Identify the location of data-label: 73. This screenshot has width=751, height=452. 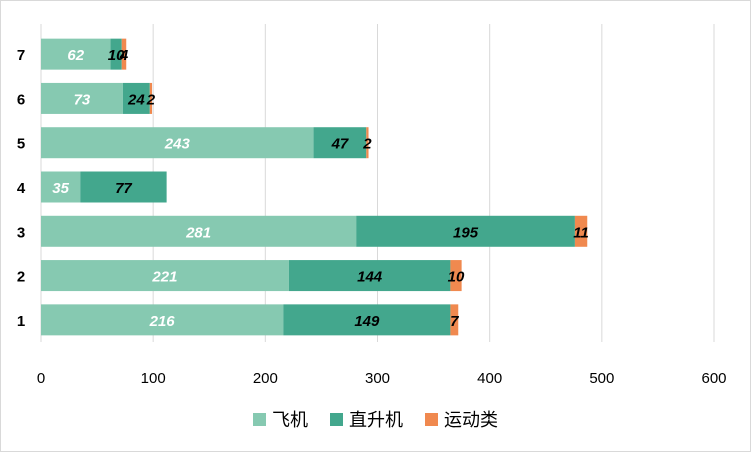
(82, 99).